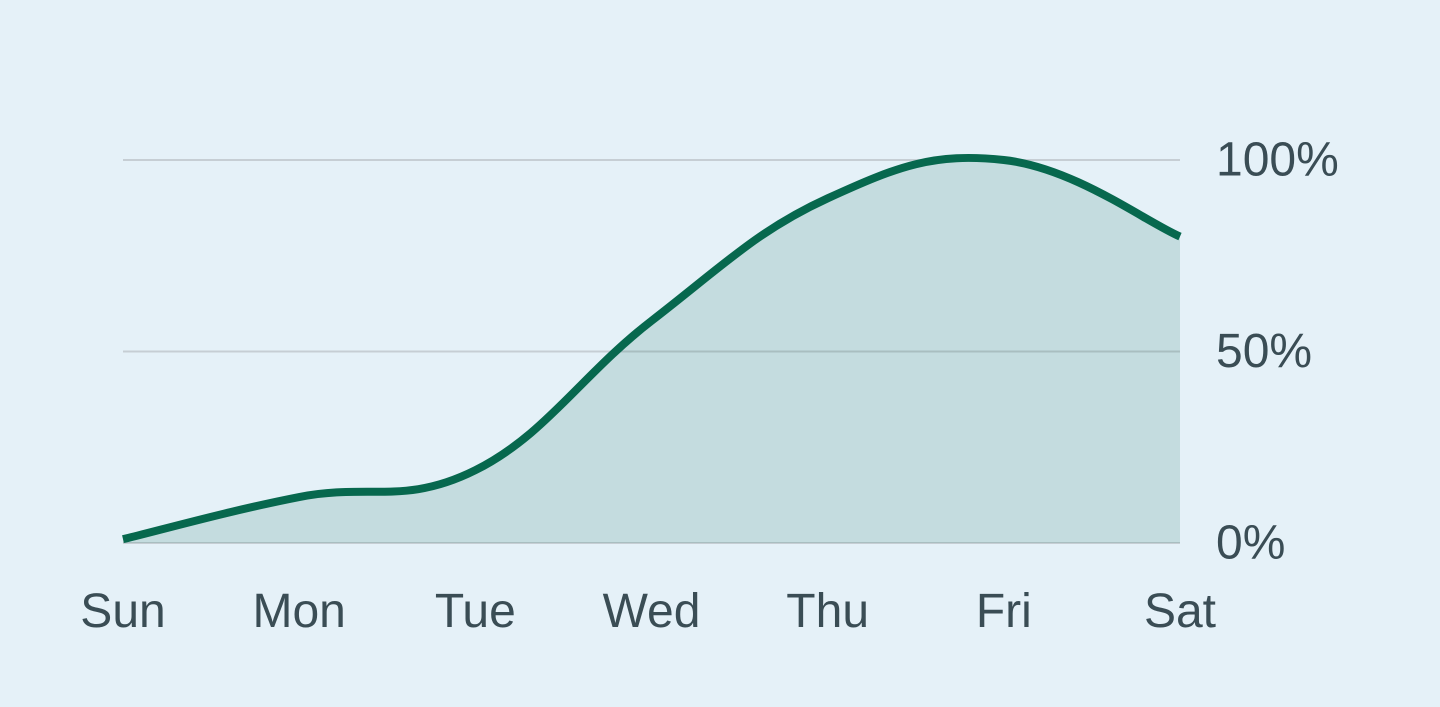  What do you see at coordinates (475, 611) in the screenshot?
I see `x-axis-label-tue: Tue` at bounding box center [475, 611].